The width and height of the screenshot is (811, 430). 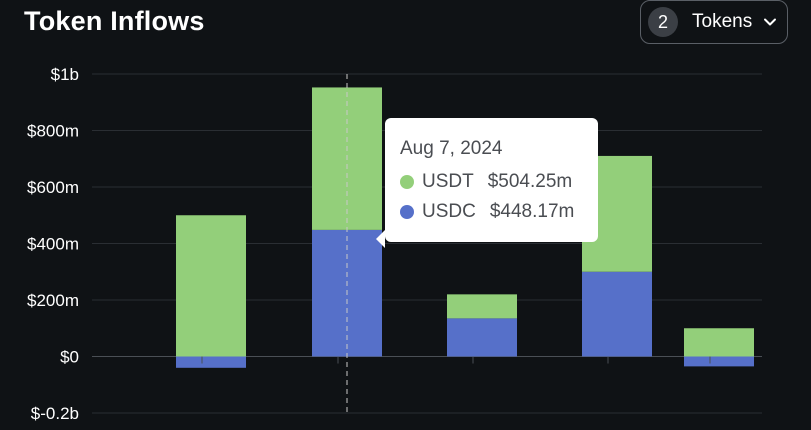 What do you see at coordinates (69, 357) in the screenshot?
I see `y-tick-label: $0` at bounding box center [69, 357].